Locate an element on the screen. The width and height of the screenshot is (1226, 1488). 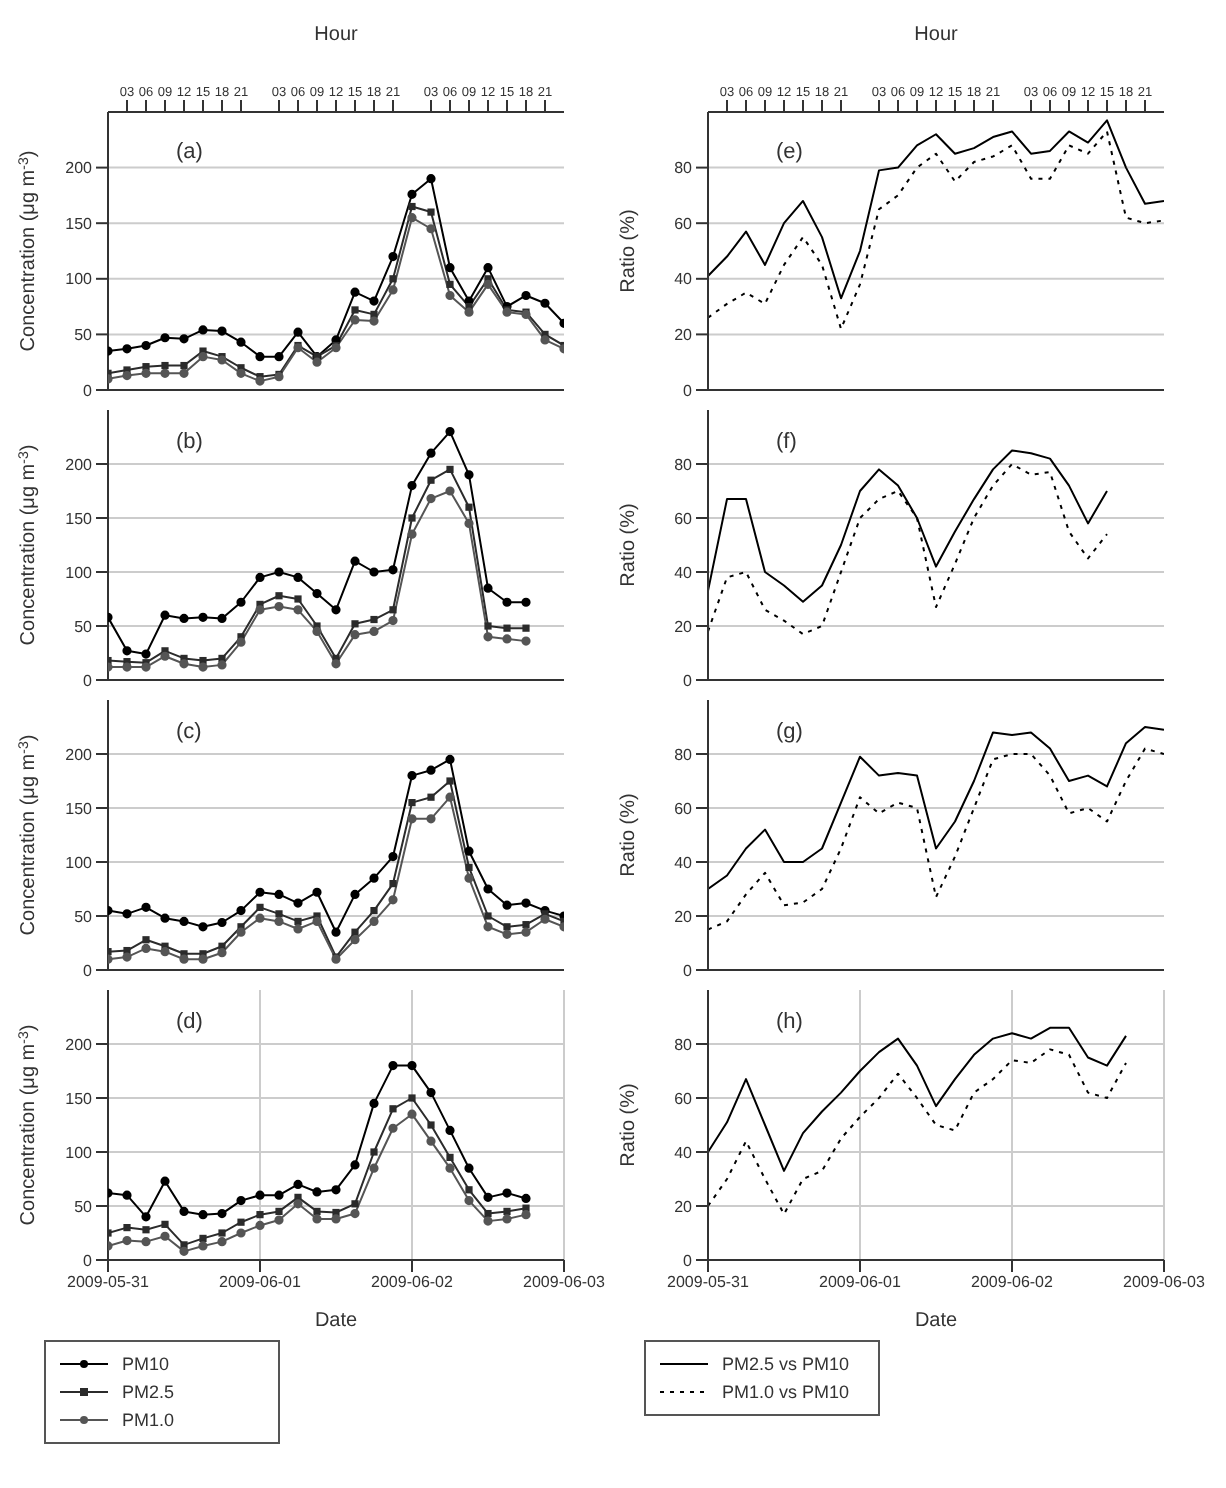
legend-label: PM1.0 vs PM10 is located at coordinates (786, 1392).